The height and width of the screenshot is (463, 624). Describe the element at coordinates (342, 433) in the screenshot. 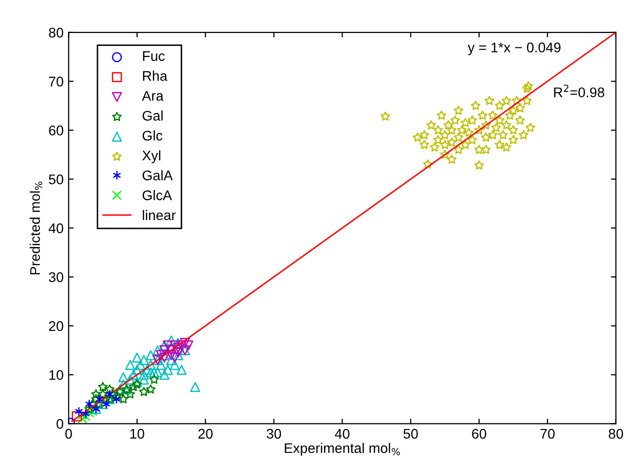

I see `x-tick-label: 40` at that location.